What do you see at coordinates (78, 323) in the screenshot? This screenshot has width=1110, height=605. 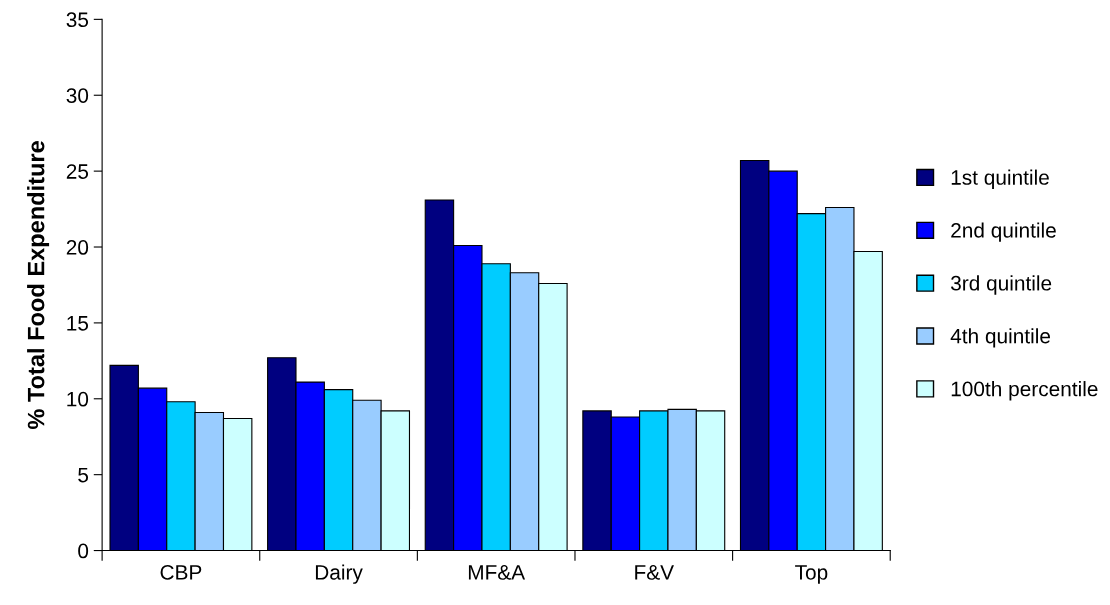 I see `y-tick-label: 15` at bounding box center [78, 323].